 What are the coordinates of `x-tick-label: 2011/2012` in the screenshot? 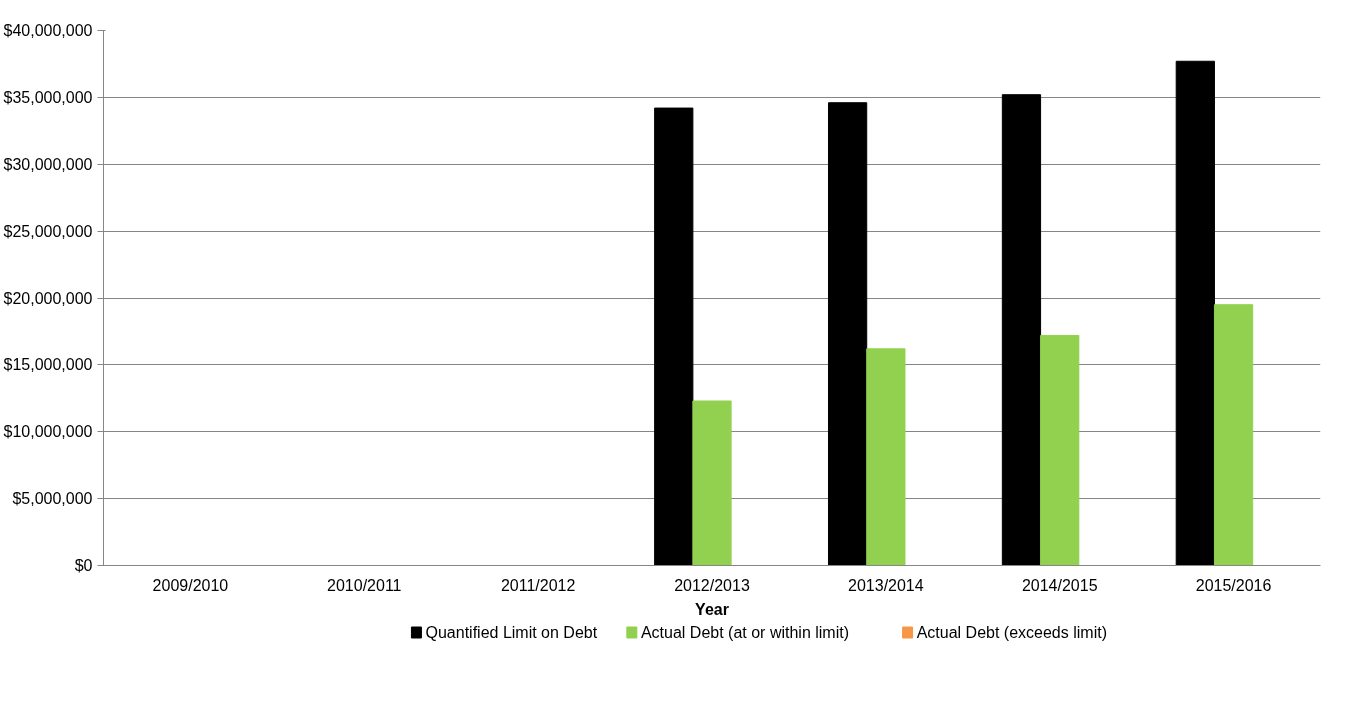 It's located at (538, 585).